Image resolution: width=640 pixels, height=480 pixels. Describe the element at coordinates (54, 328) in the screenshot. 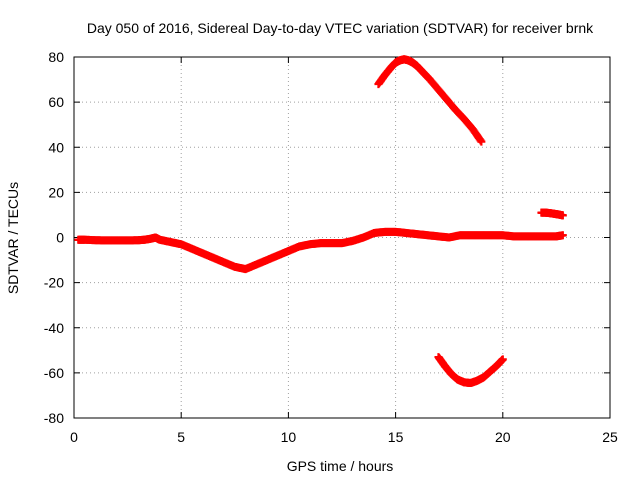

I see `y-tick-label: -40` at that location.